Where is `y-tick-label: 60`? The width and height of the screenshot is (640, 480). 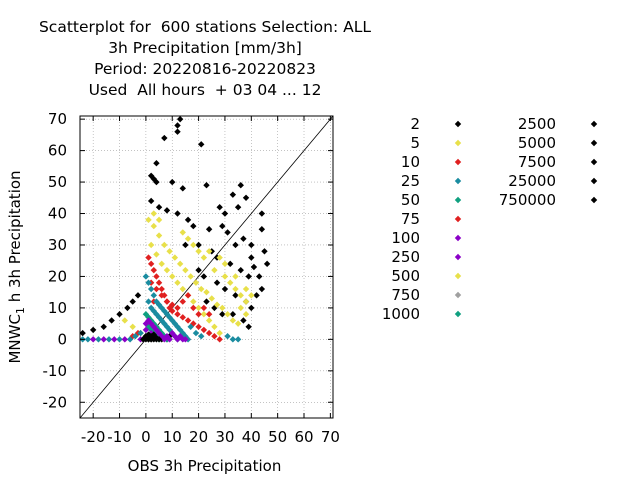 y-tick-label: 60 is located at coordinates (57, 151).